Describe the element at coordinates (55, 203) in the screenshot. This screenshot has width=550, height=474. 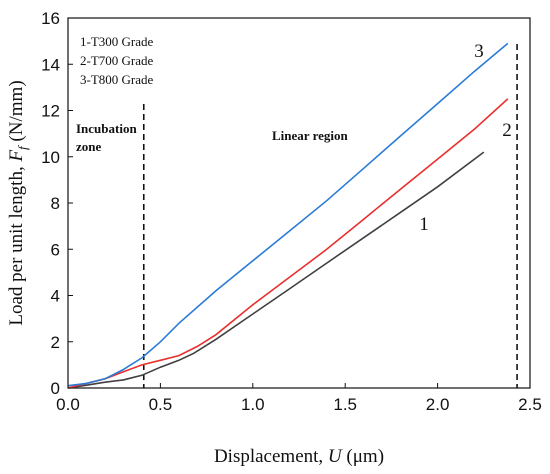
I see `y-tick-label: 8` at that location.